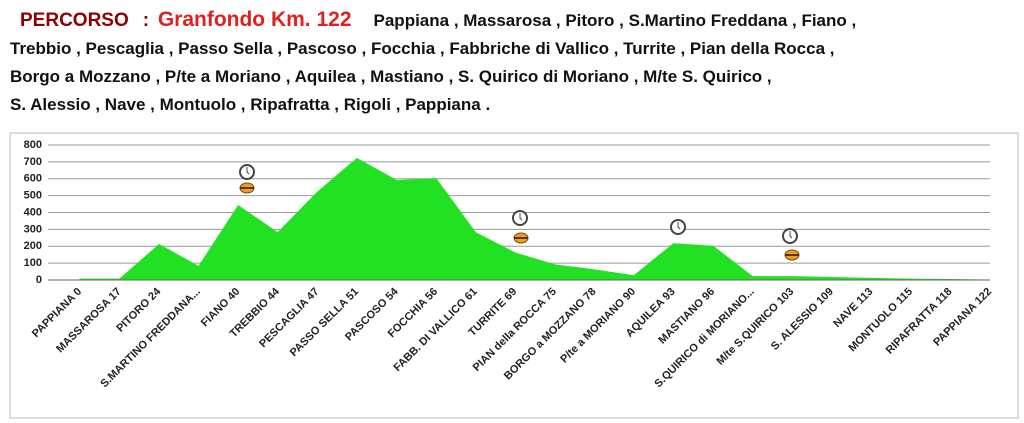 The width and height of the screenshot is (1024, 423). What do you see at coordinates (33, 246) in the screenshot?
I see `y-tick-label: 200` at bounding box center [33, 246].